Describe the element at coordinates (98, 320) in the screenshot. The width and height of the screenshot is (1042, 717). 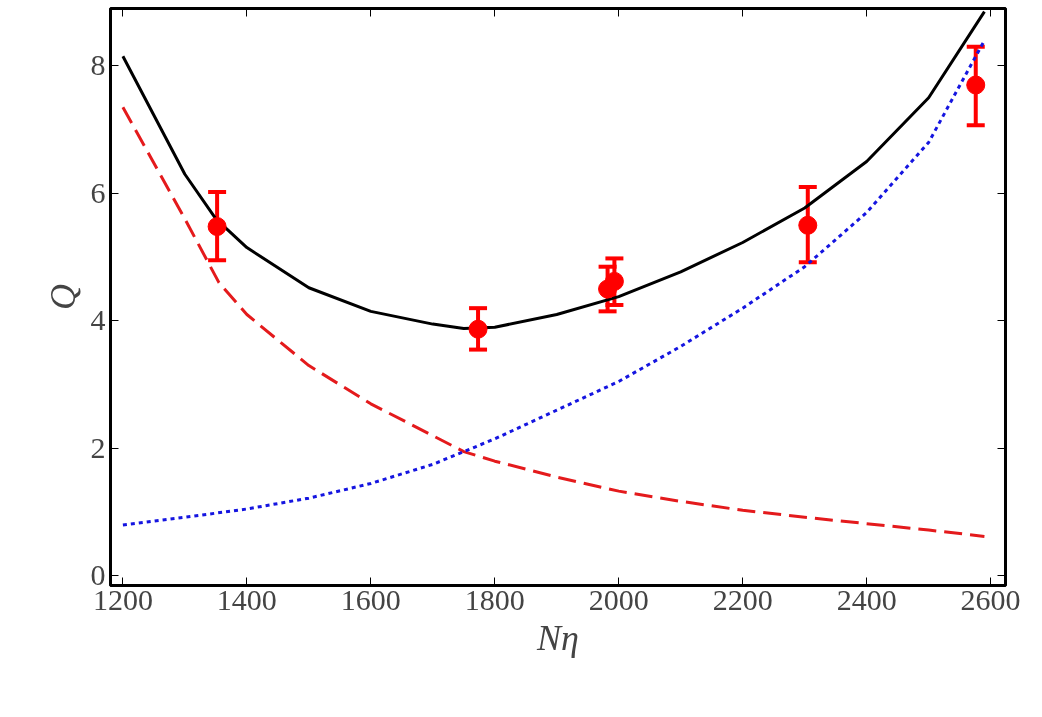
I see `y-tick-label: 4` at that location.